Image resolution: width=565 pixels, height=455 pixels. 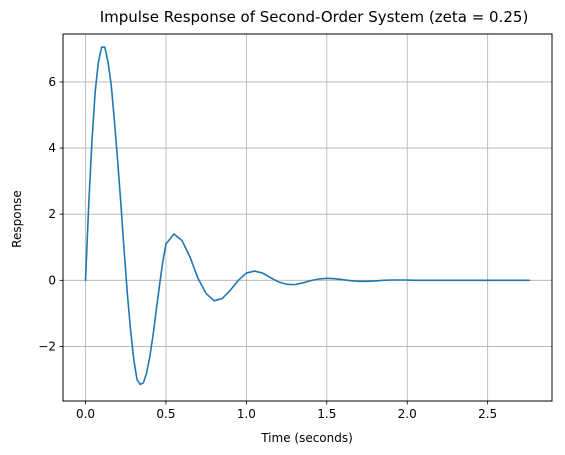 I want to click on y-tick-label: 2, so click(x=52, y=214).